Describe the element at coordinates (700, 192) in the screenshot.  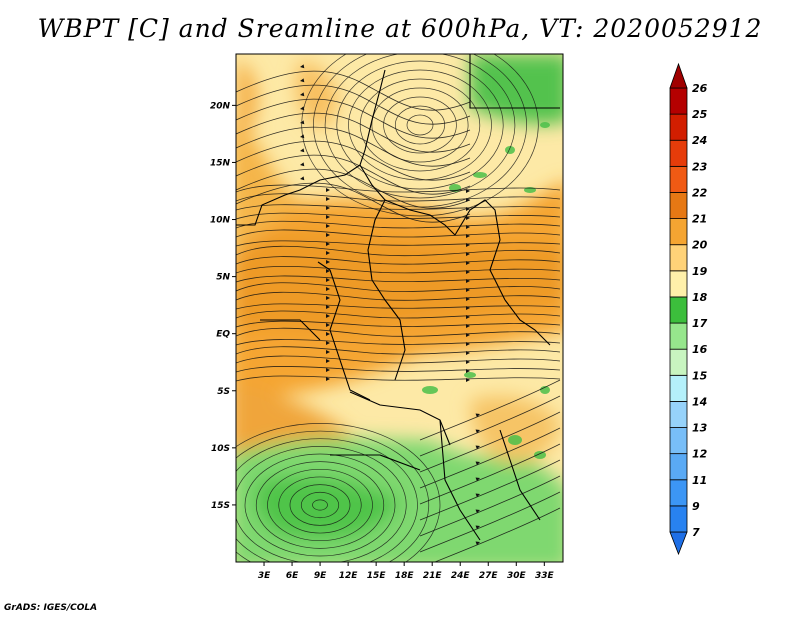
I see `colorbar-label: 22` at that location.